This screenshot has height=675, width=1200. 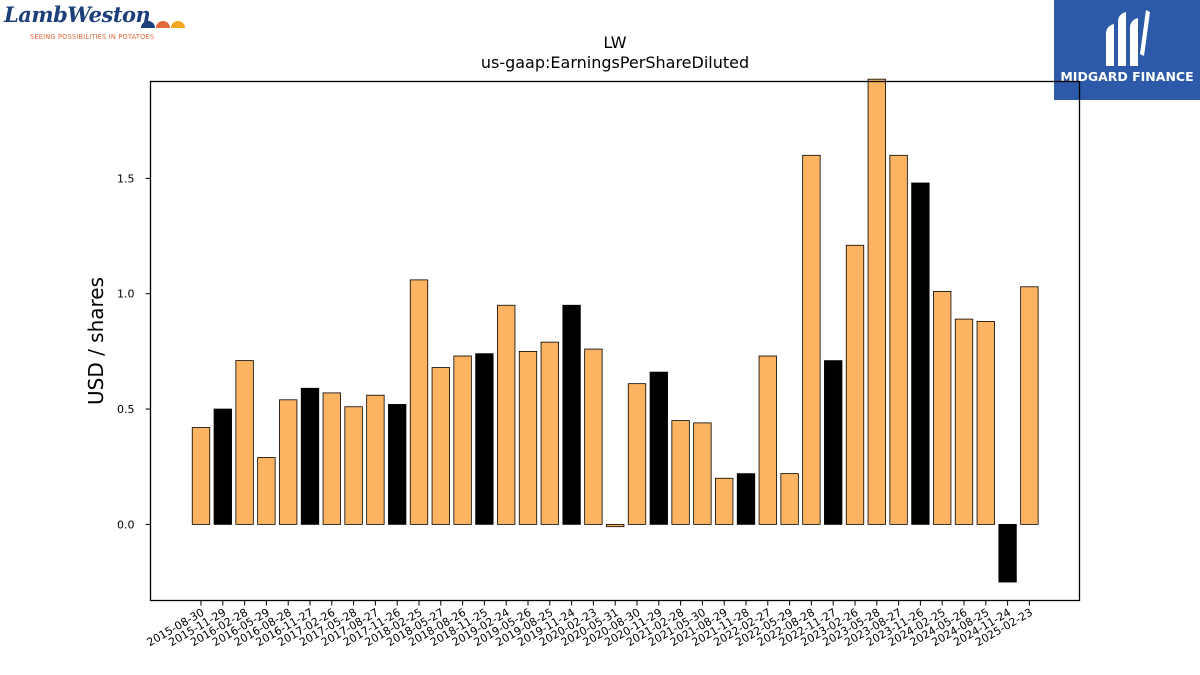 What do you see at coordinates (77, 14) in the screenshot?
I see `lambweston-logo-text: LambWeston` at bounding box center [77, 14].